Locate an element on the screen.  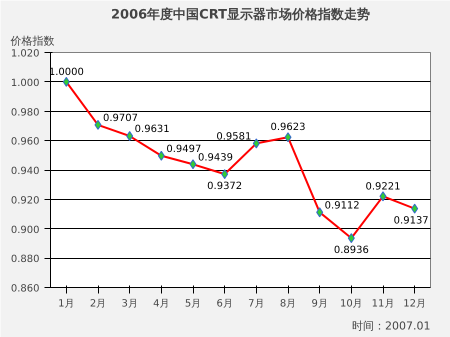
y-tick-label: 0.980 is located at coordinates (25, 112).